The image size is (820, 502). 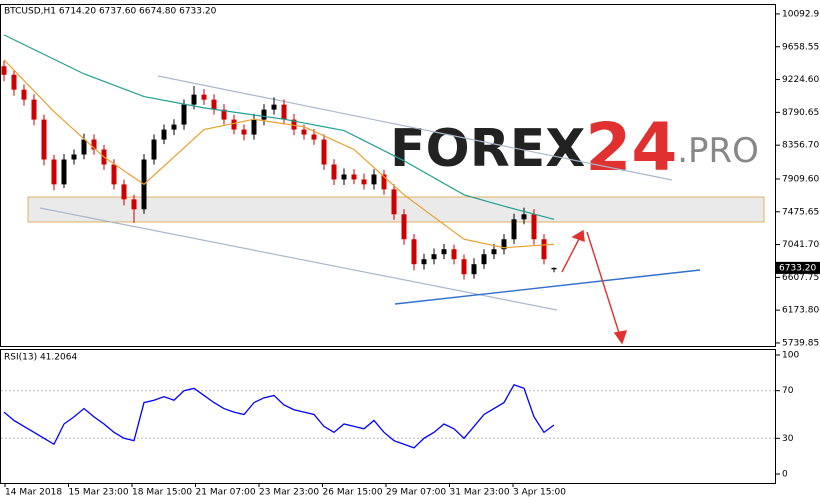 What do you see at coordinates (800, 47) in the screenshot?
I see `y-tick-label: 9658.55` at bounding box center [800, 47].